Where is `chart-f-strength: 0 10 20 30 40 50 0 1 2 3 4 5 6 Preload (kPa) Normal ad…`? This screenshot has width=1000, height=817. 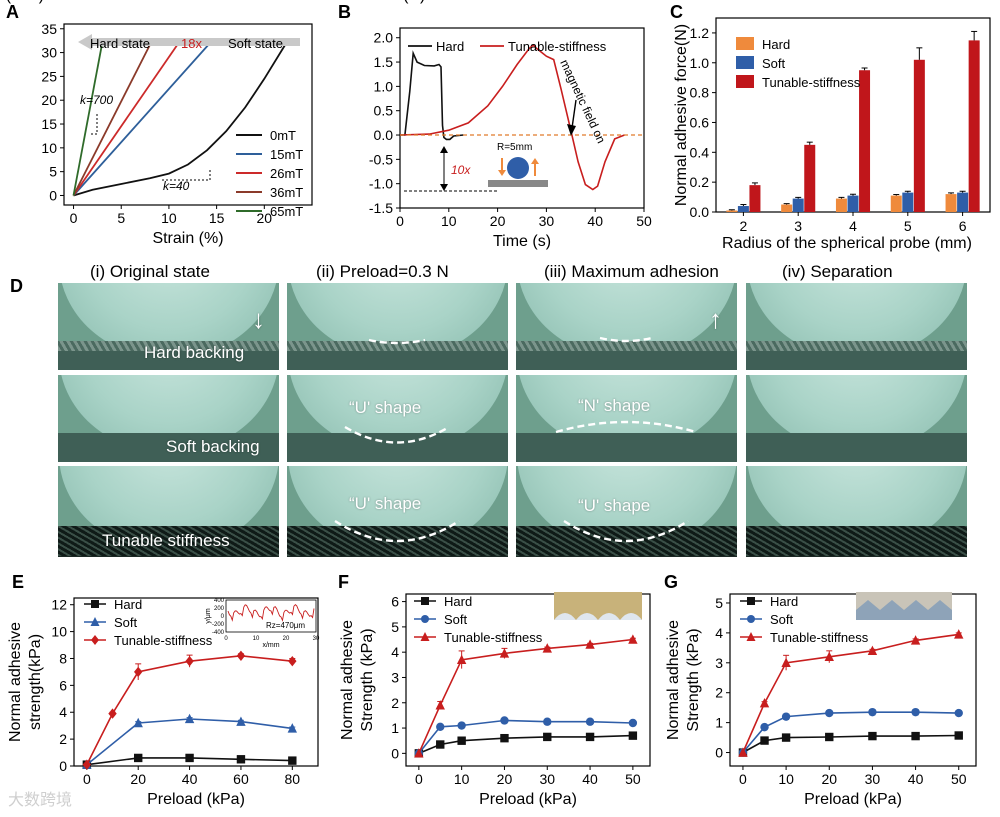
chart-f-strength: 0 10 20 30 40 50 0 1 2 3 4 5 6 Preload (kPa) Normal ad… is located at coordinates (495, 700).